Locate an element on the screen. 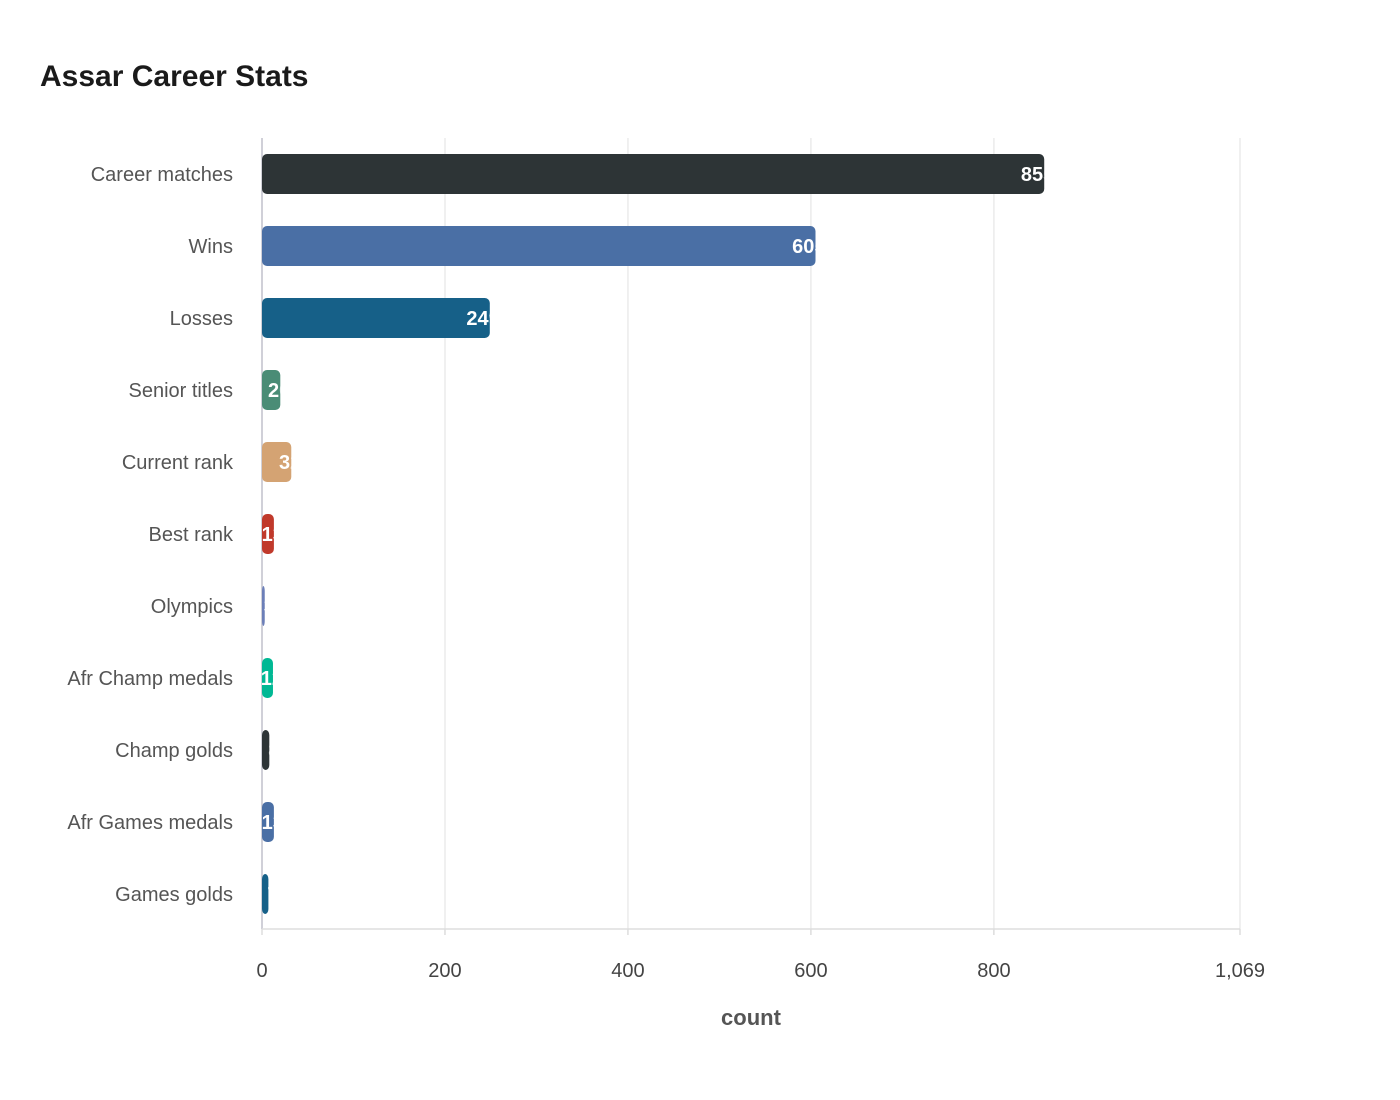 The width and height of the screenshot is (1400, 1100). bar-value-label: 8 is located at coordinates (273, 751).